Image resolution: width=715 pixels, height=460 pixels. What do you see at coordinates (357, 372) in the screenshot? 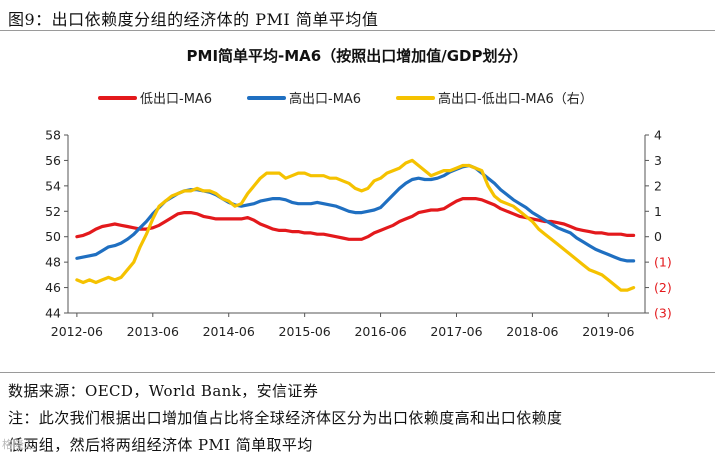
I see `bottom-divider` at bounding box center [357, 372].